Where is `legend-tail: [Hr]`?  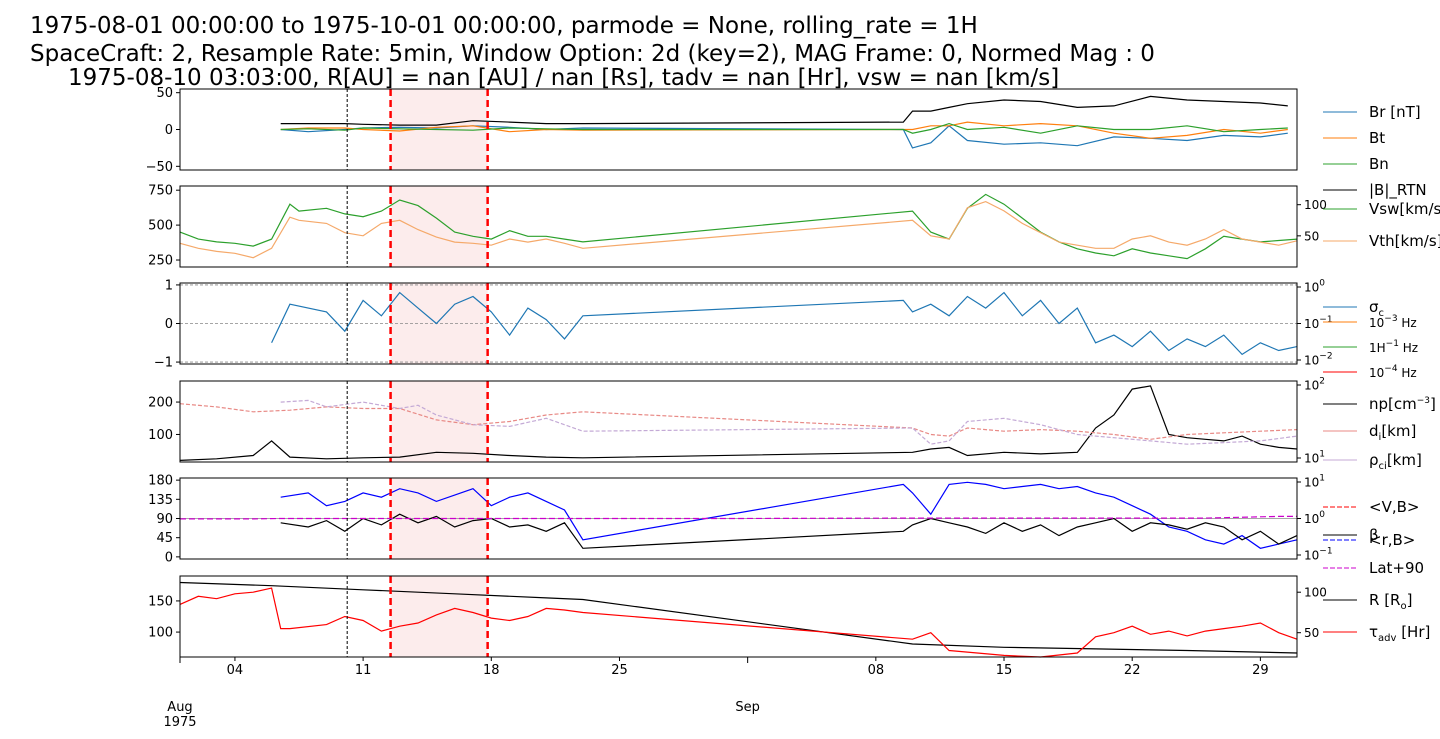
legend-tail: [Hr] is located at coordinates (1413, 632).